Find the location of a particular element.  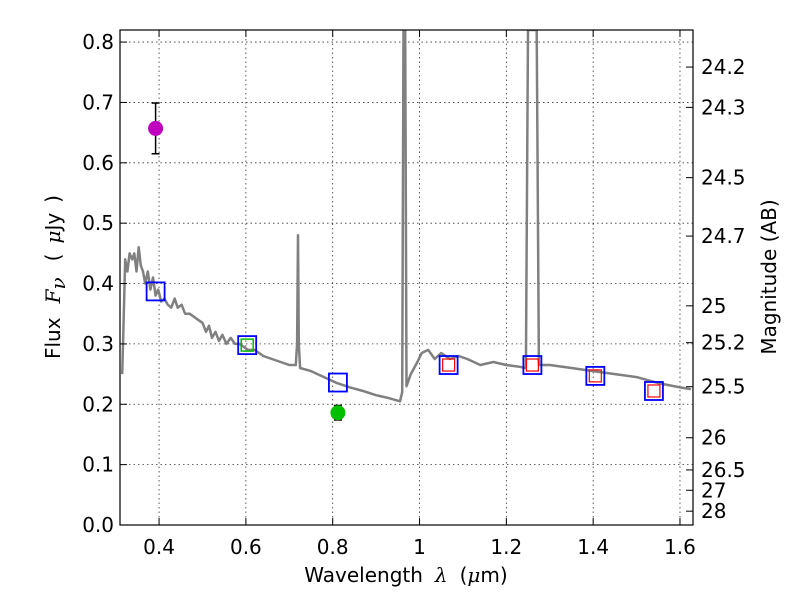

y-tick-label: 0.2 is located at coordinates (98, 404).